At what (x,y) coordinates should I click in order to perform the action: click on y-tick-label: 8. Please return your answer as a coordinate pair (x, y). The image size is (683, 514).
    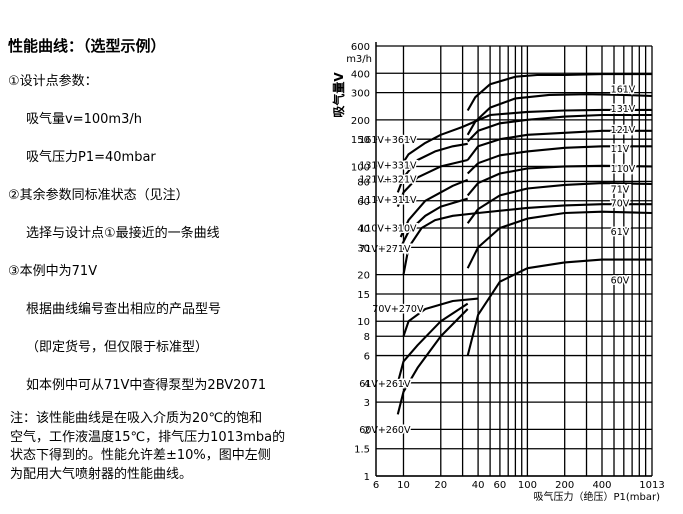
    Looking at the image, I should click on (367, 337).